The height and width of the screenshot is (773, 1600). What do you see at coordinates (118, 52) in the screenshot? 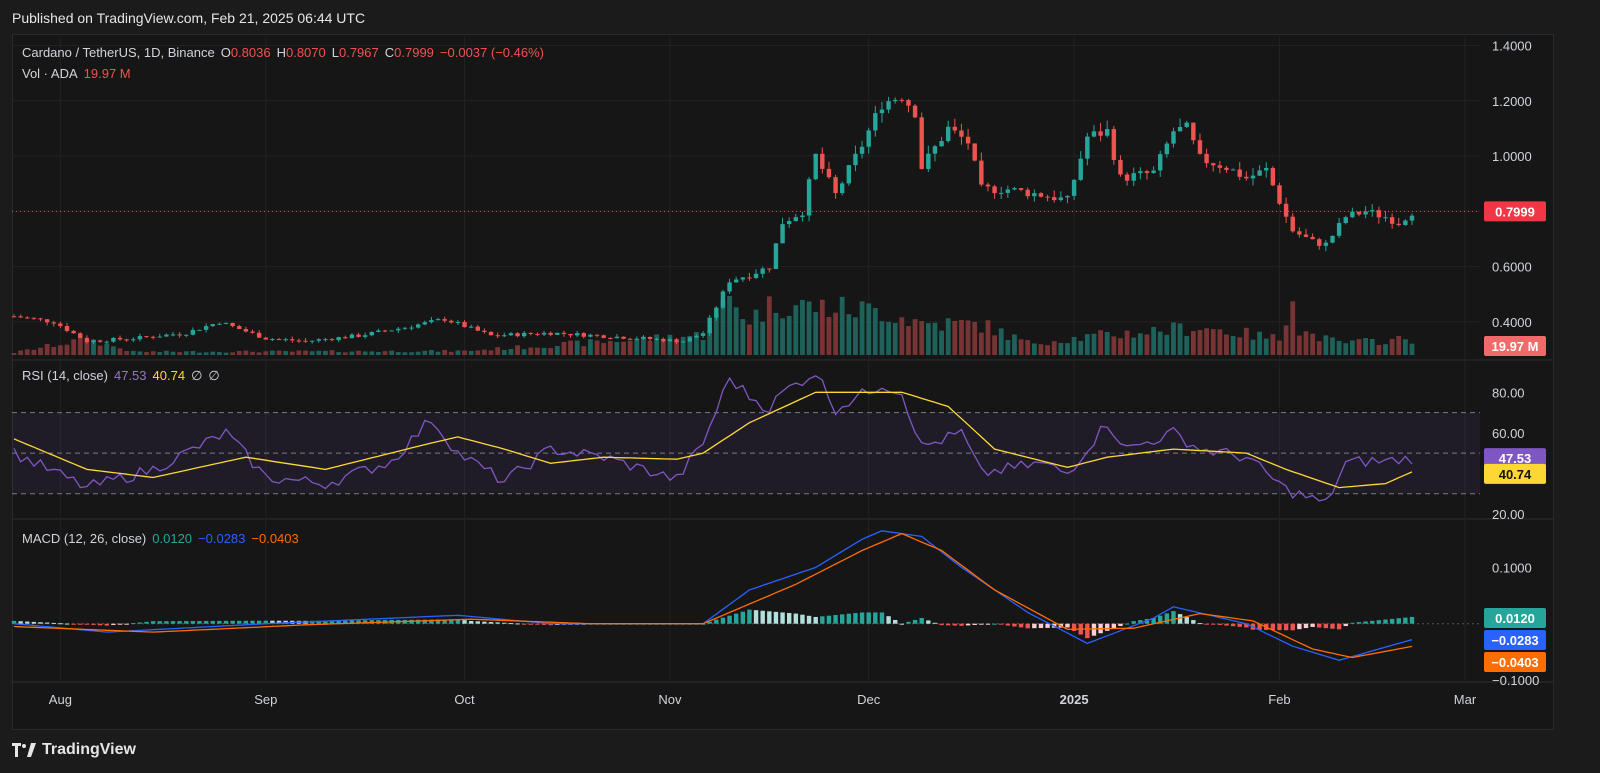
I see `symbol-label: Cardano / TetherUS, 1D, Binance` at bounding box center [118, 52].